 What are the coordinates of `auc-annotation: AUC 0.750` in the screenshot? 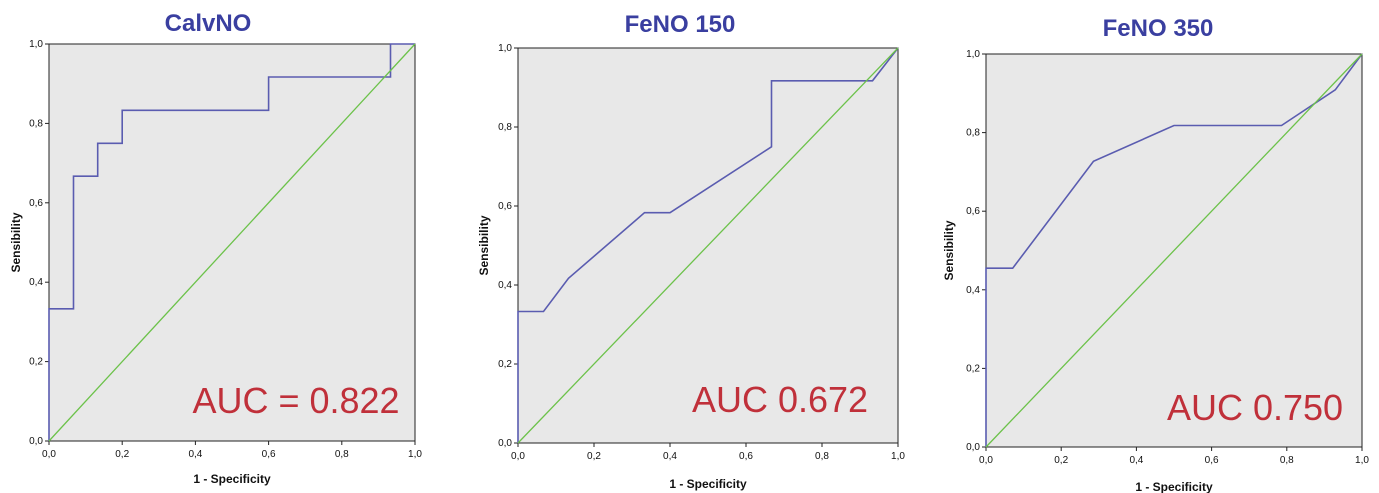 It's located at (1255, 407).